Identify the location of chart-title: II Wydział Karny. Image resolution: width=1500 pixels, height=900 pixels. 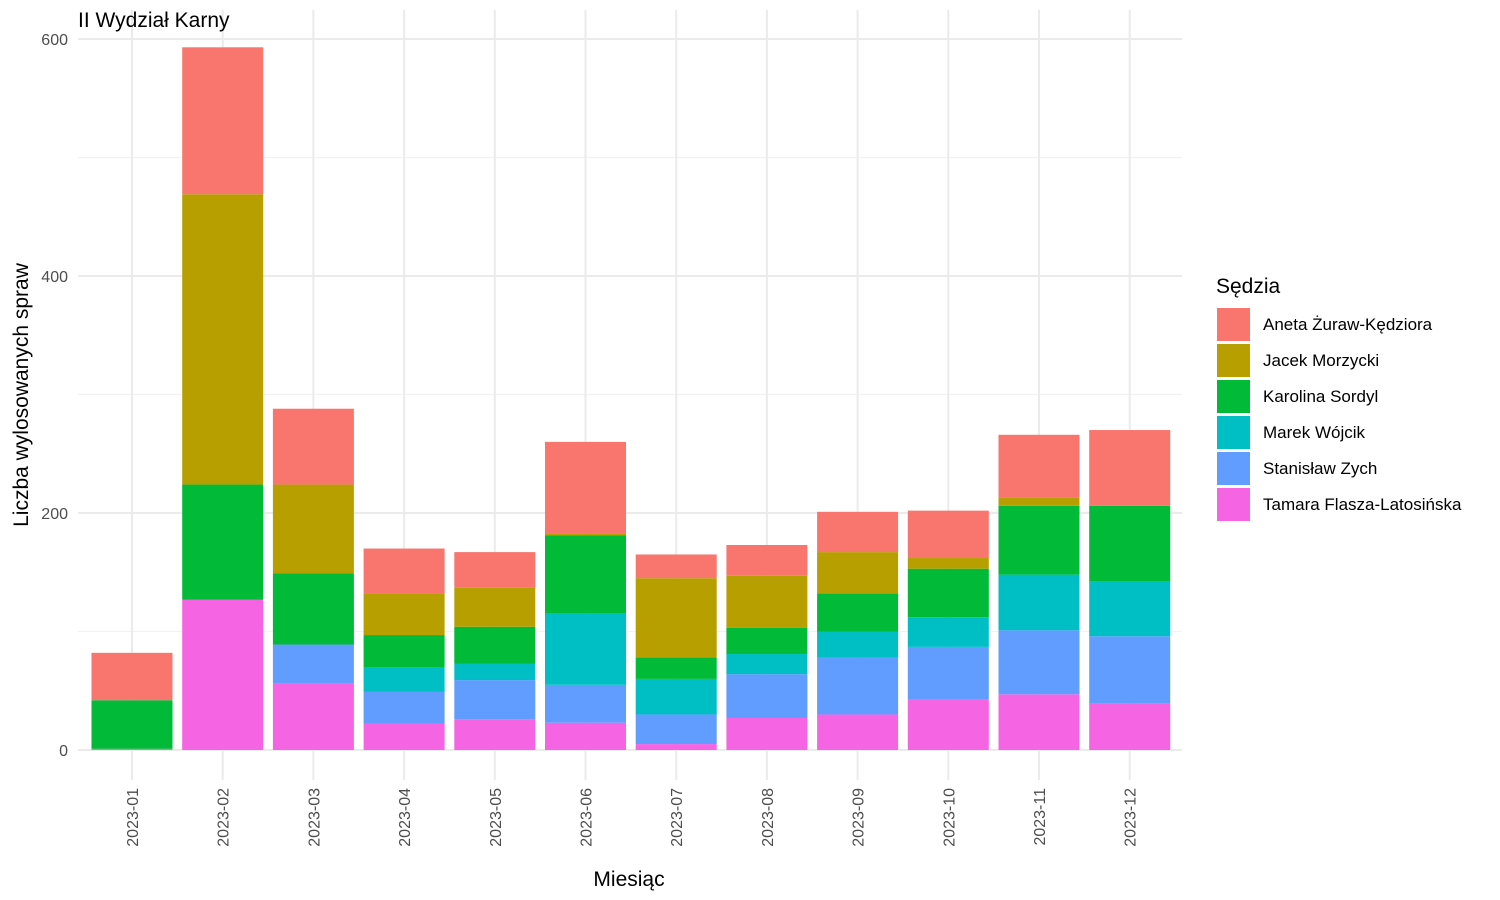
(154, 20).